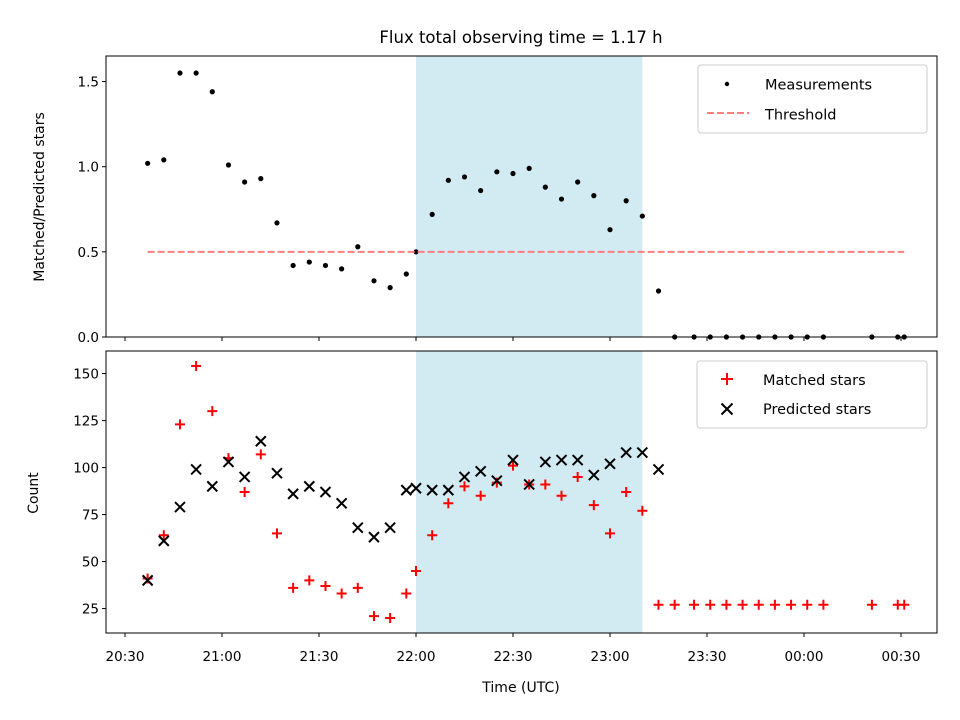  Describe the element at coordinates (88, 83) in the screenshot. I see `y-tick-label: 1.5` at that location.